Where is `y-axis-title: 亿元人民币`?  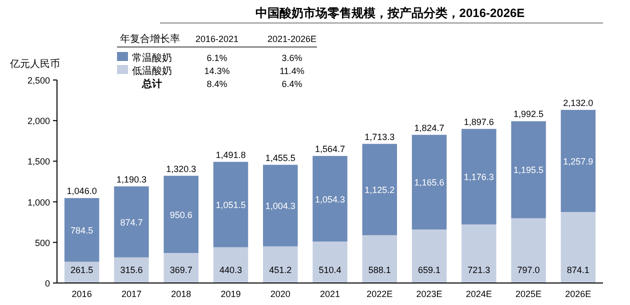 y-axis-title: 亿元人民币 is located at coordinates (34, 64).